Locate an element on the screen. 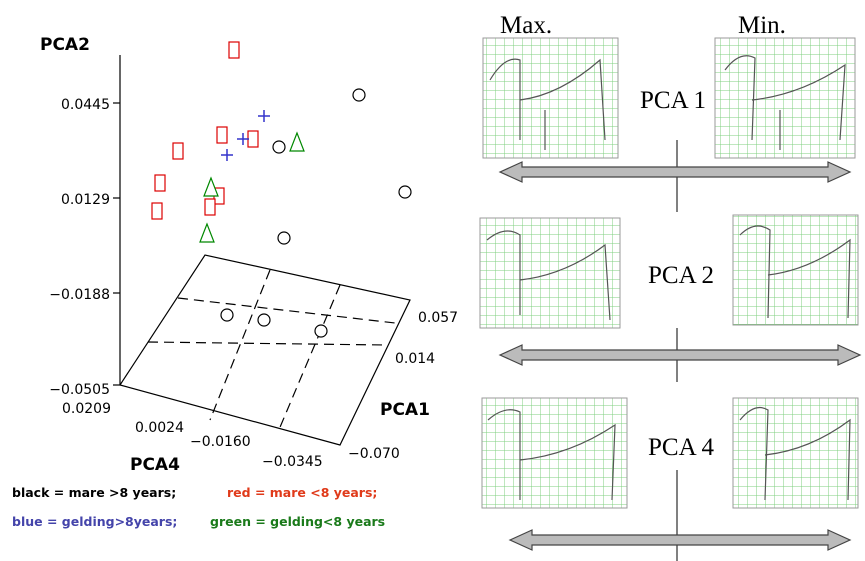  axis-title: PCA1 is located at coordinates (405, 410).